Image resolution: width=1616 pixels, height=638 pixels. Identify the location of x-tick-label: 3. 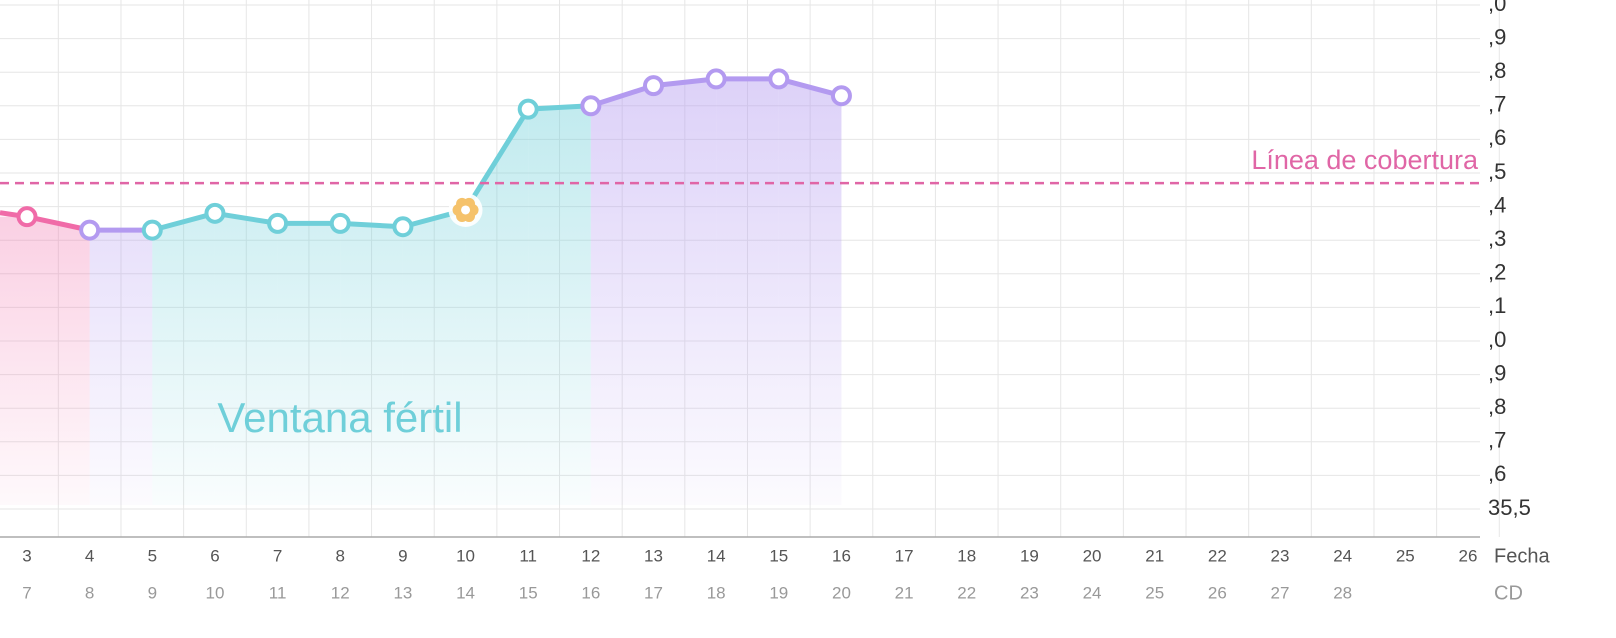
(26, 555).